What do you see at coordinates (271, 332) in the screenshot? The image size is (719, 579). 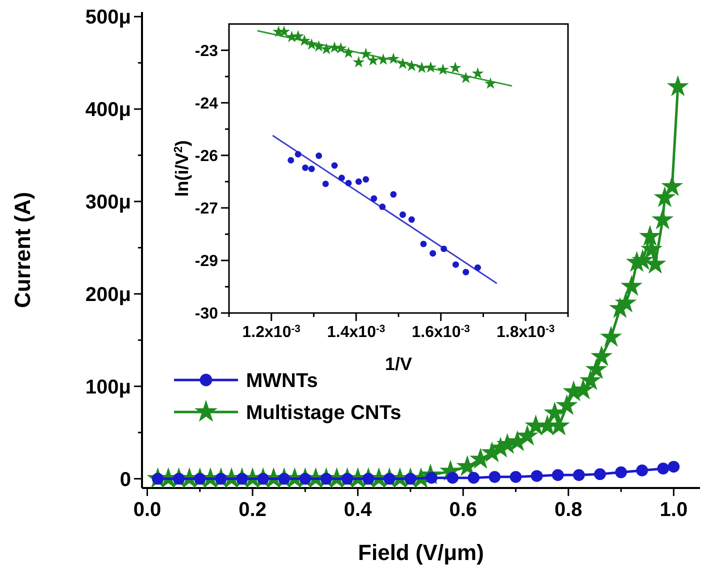 I see `x-tick-label: 1.2x10$^{-3}$` at bounding box center [271, 332].